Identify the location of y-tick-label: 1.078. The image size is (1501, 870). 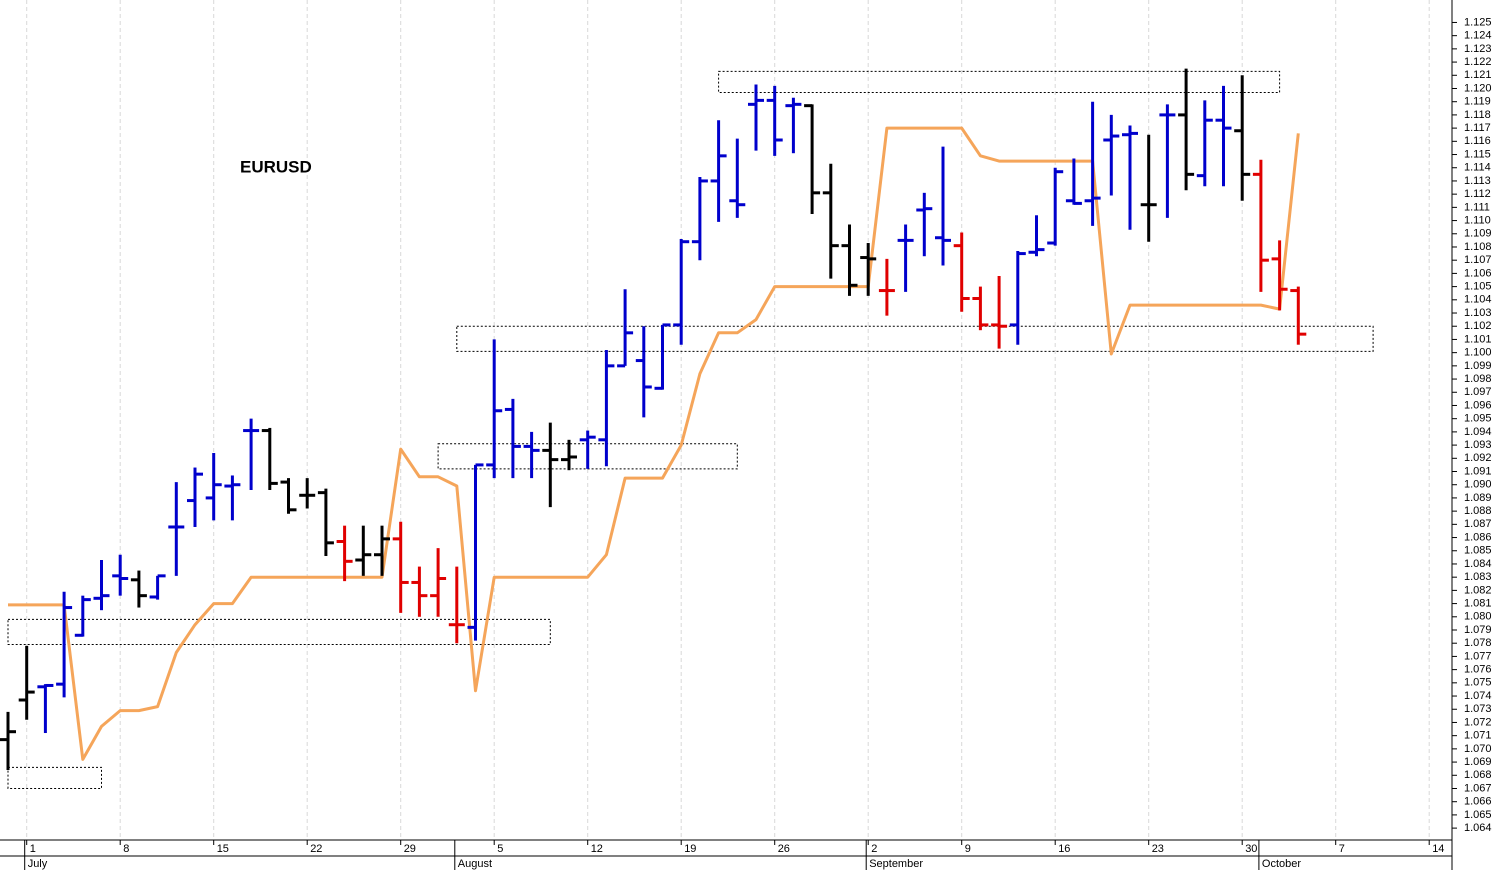
(1478, 643).